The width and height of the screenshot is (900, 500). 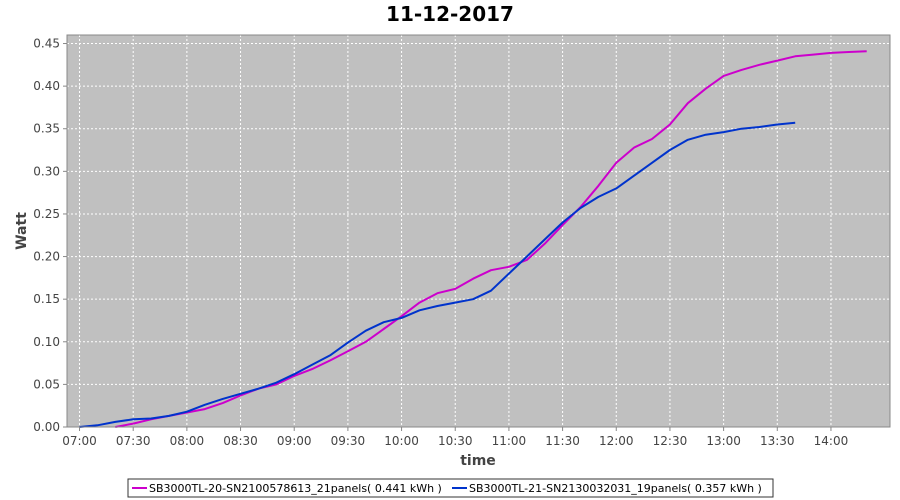 What do you see at coordinates (50, 235) in the screenshot?
I see `y-axis: 0.00 0.05 0.10 0.15 0.20 0.25 0.30 0.35 0.40 0.45` at bounding box center [50, 235].